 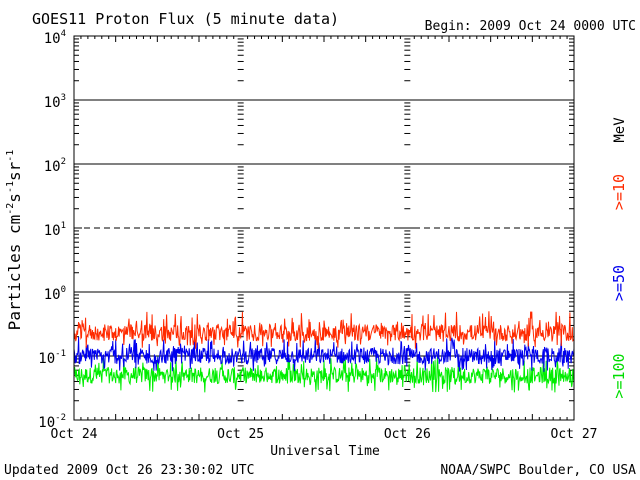 What do you see at coordinates (538, 470) in the screenshot?
I see `credit-label: NOAA/SWPC Boulder, CO USA` at bounding box center [538, 470].